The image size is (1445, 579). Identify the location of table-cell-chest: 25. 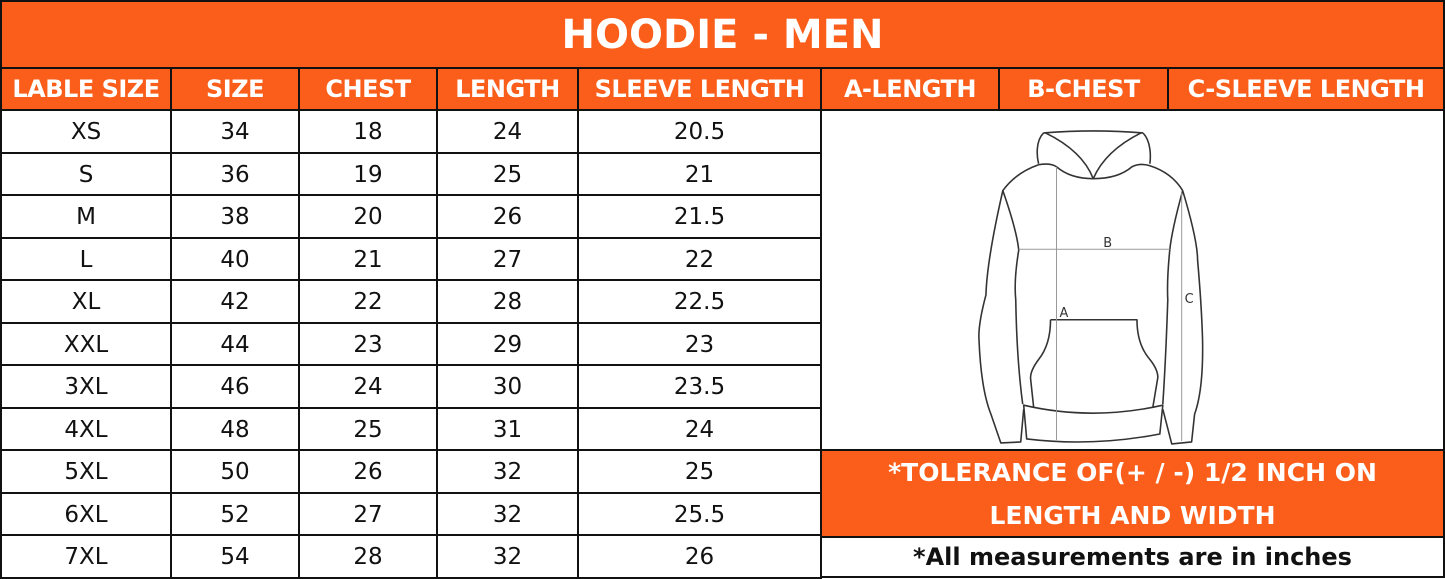
(368, 429).